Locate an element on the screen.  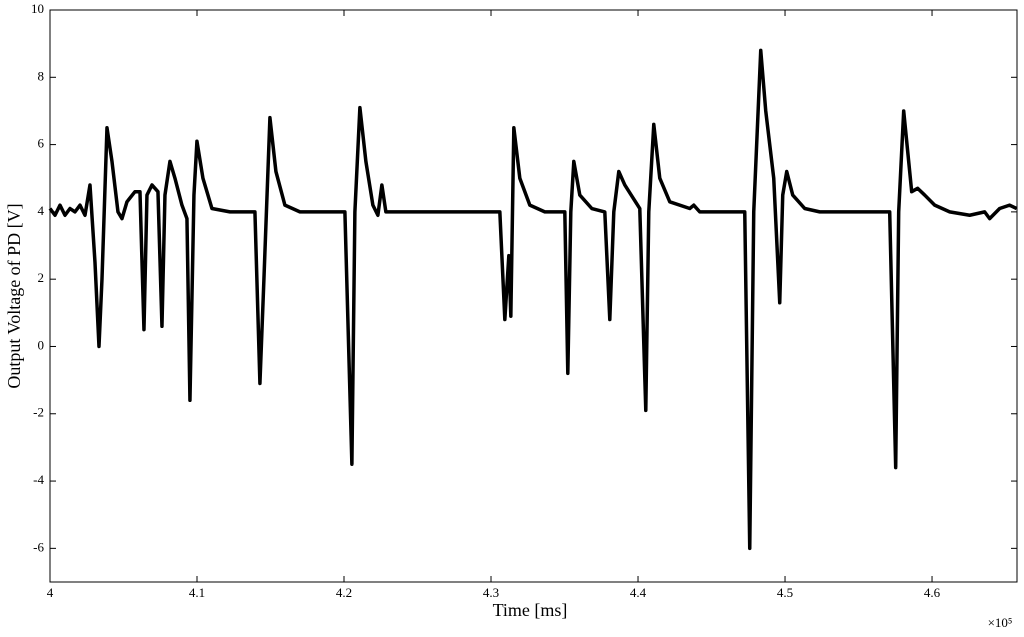
y-tick-label: 6 is located at coordinates (41, 143).